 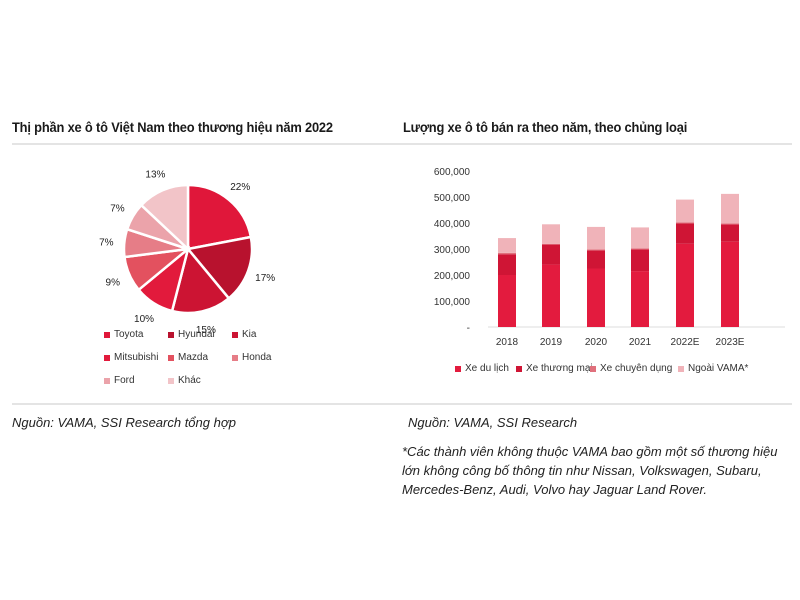 What do you see at coordinates (452, 224) in the screenshot?
I see `y-axis-tick-label: 400,000` at bounding box center [452, 224].